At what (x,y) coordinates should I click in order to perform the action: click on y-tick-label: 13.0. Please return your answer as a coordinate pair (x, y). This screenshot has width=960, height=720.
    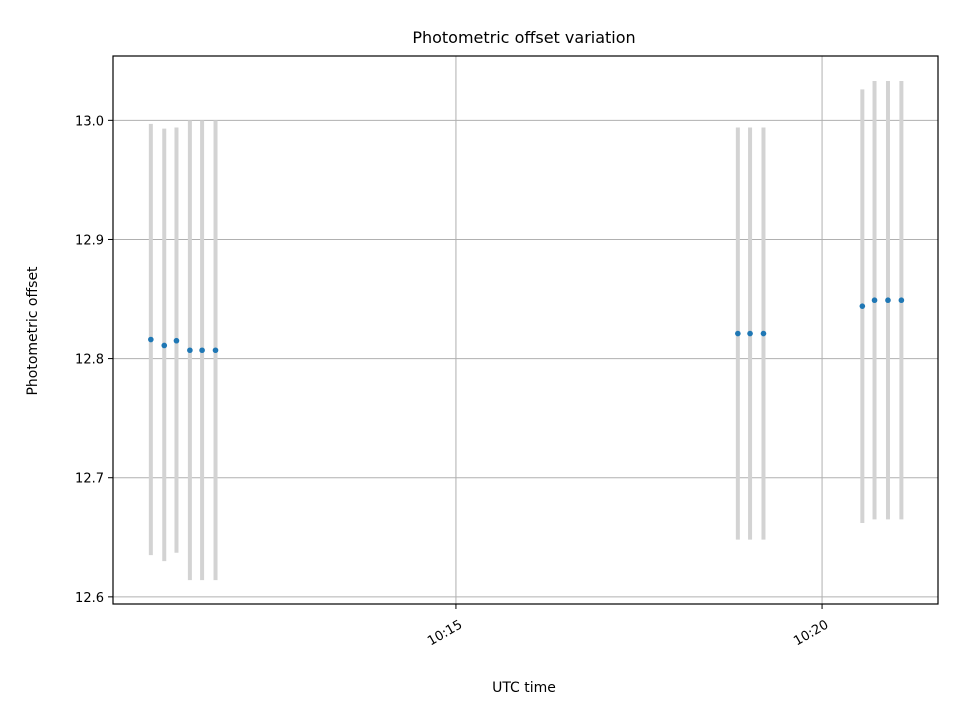
    Looking at the image, I should click on (89, 121).